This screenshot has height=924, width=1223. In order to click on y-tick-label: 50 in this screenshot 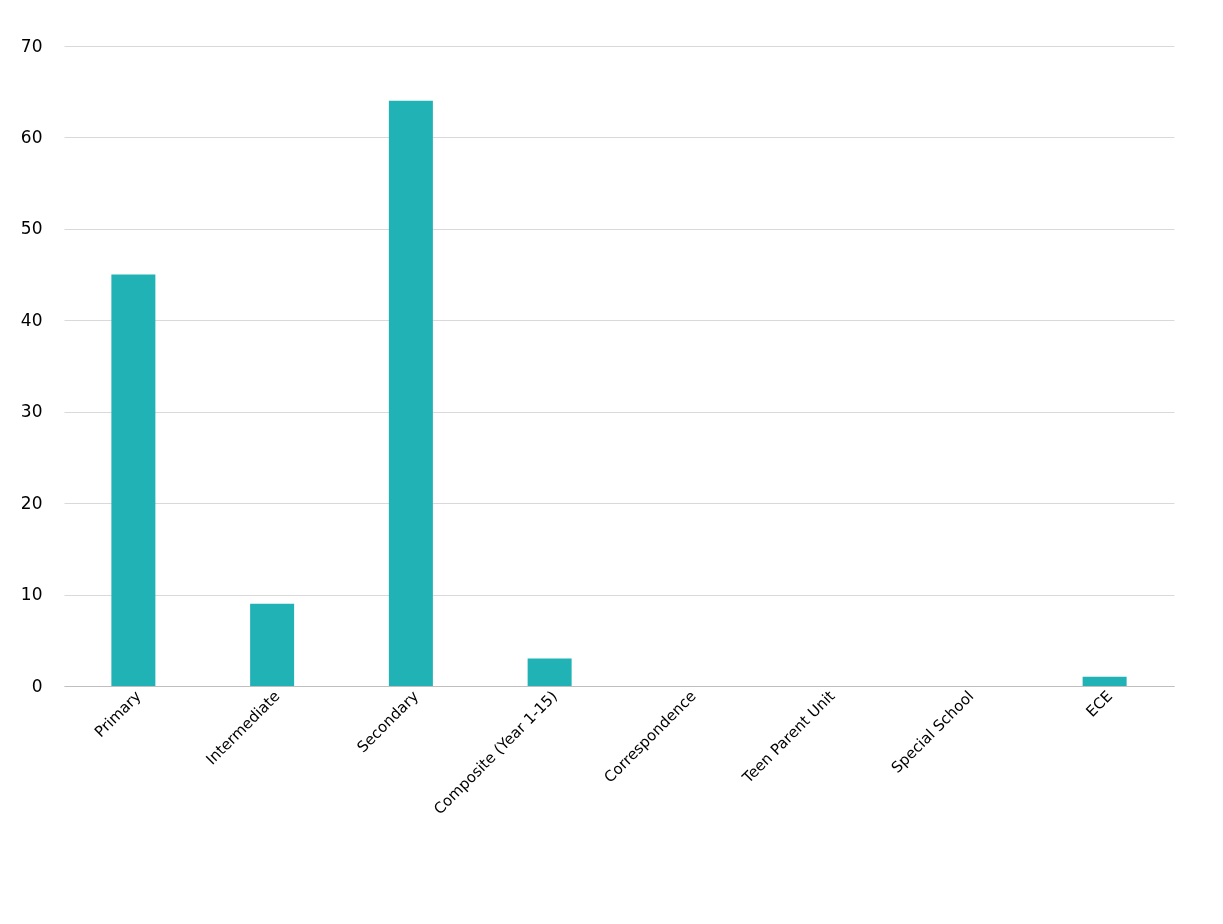, I will do `click(31, 228)`.